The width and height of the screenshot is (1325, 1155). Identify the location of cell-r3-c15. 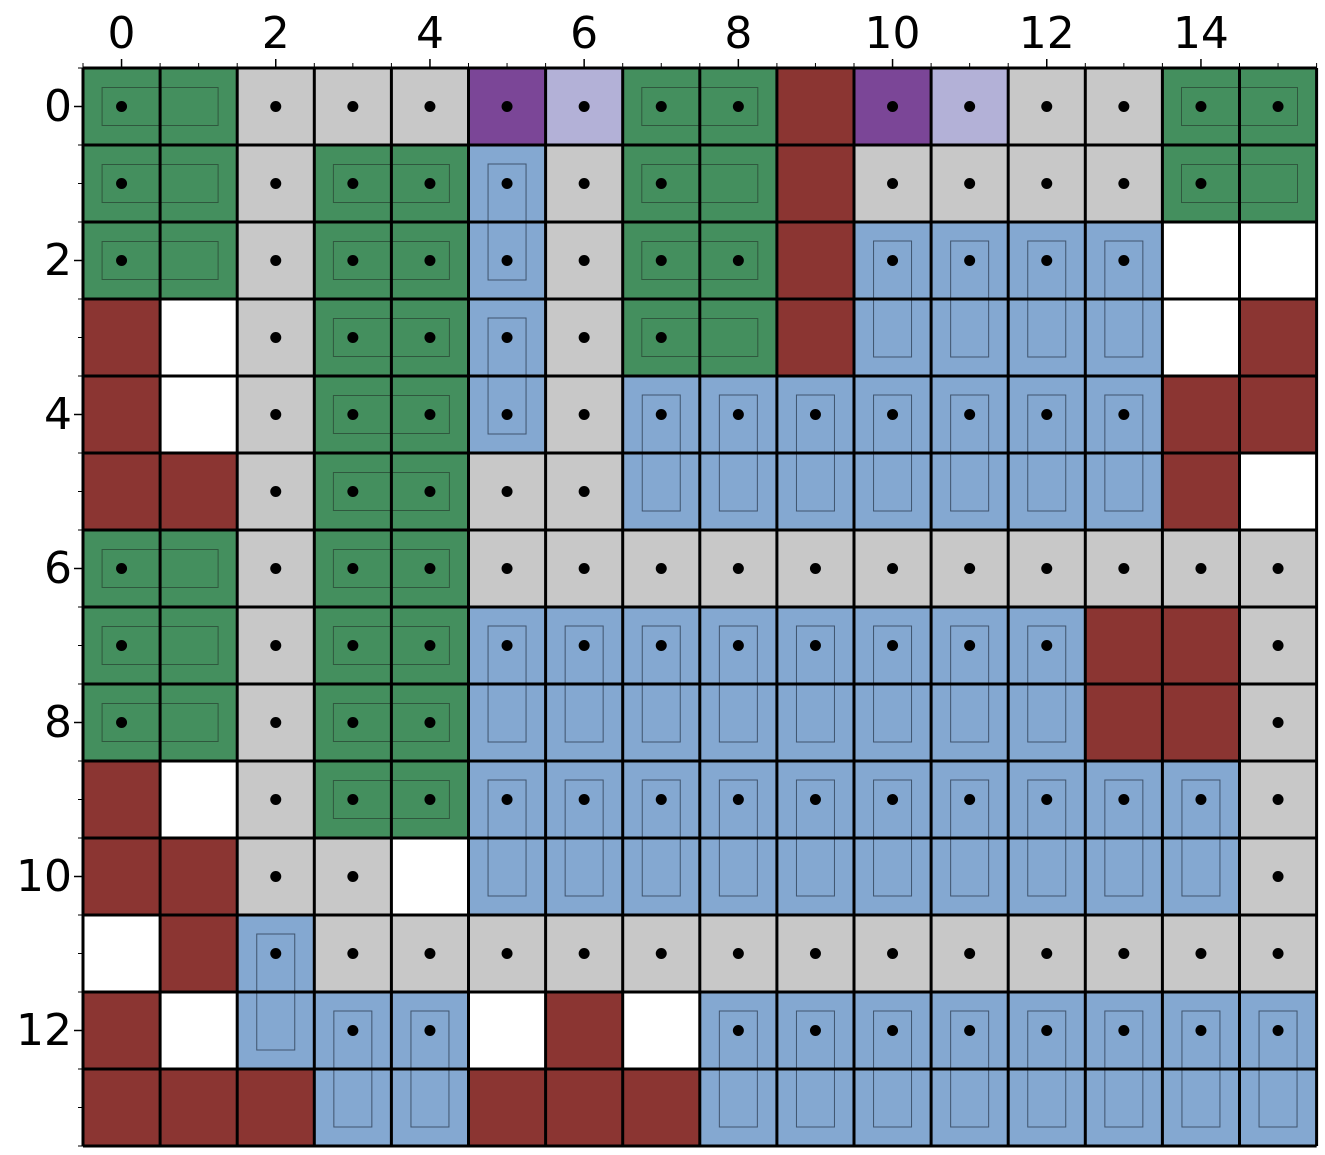
(1278, 338).